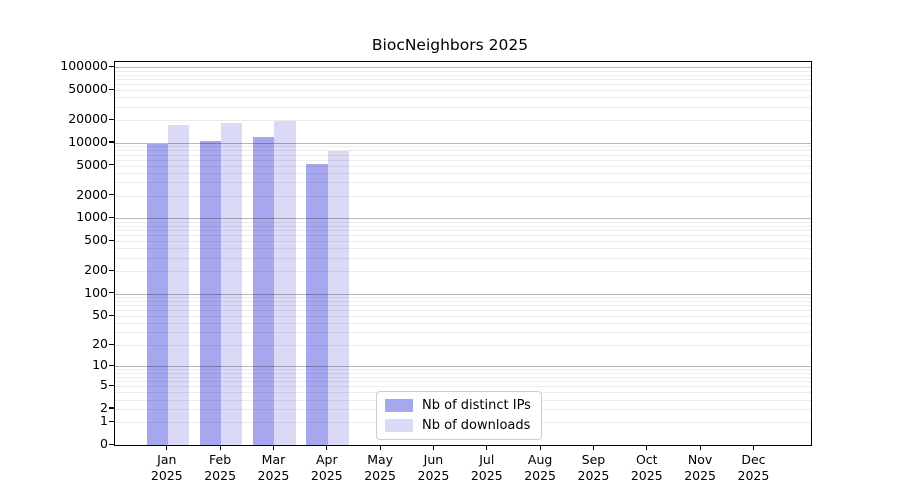 The image size is (900, 500). What do you see at coordinates (450, 45) in the screenshot?
I see `chart-title: BiocNeighbors 2025` at bounding box center [450, 45].